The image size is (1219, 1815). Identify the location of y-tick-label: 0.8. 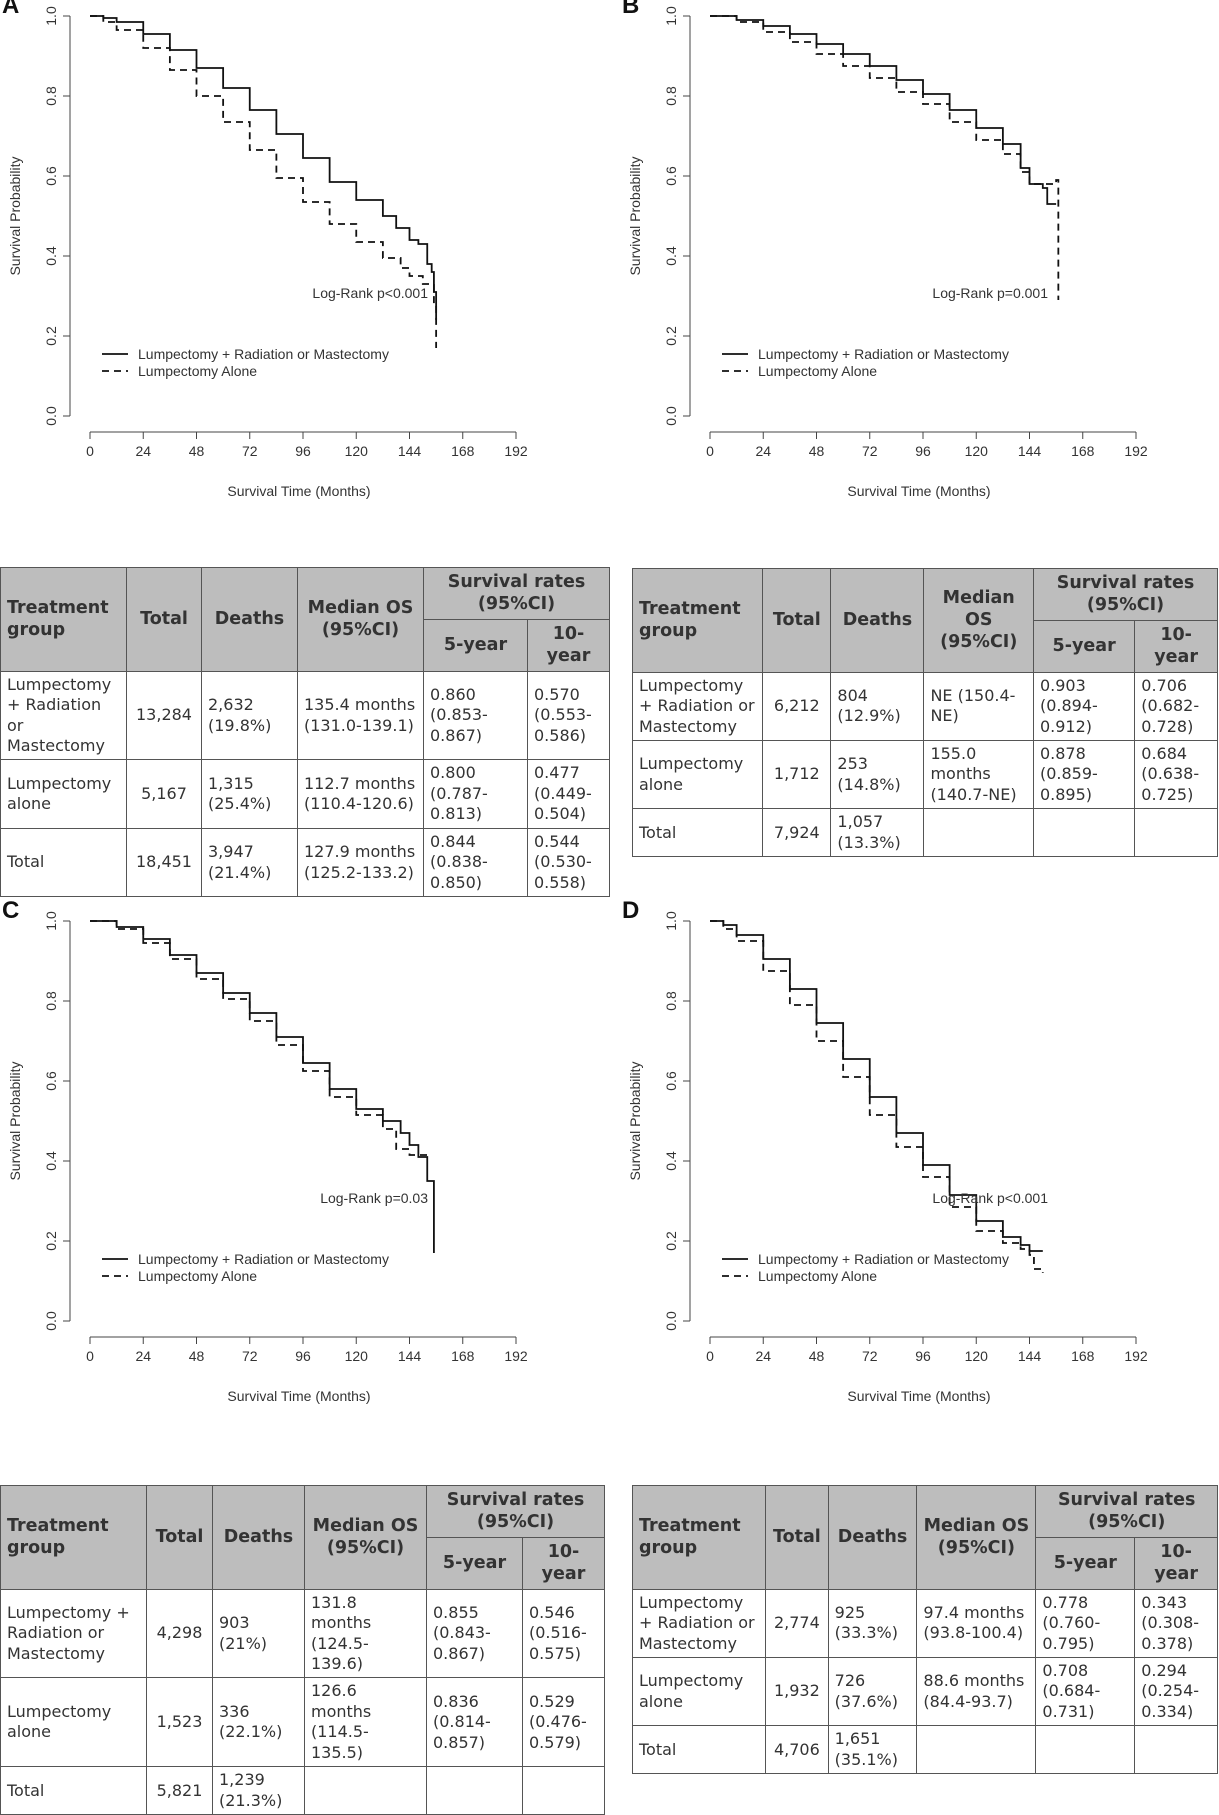
(671, 96).